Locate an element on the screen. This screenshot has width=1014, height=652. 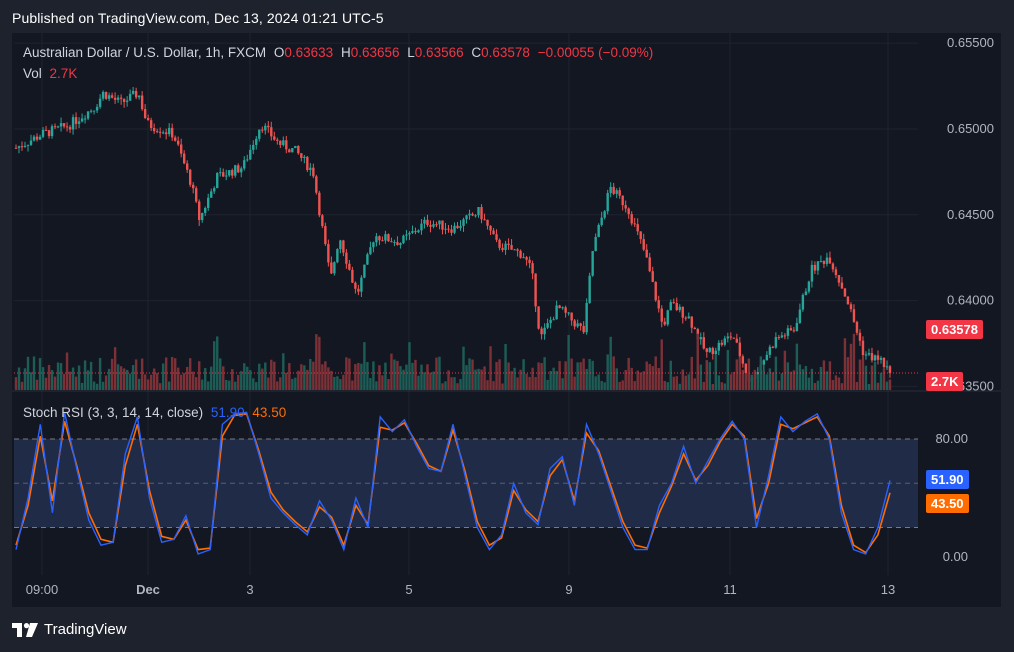
open-value: 0.63633 is located at coordinates (309, 52).